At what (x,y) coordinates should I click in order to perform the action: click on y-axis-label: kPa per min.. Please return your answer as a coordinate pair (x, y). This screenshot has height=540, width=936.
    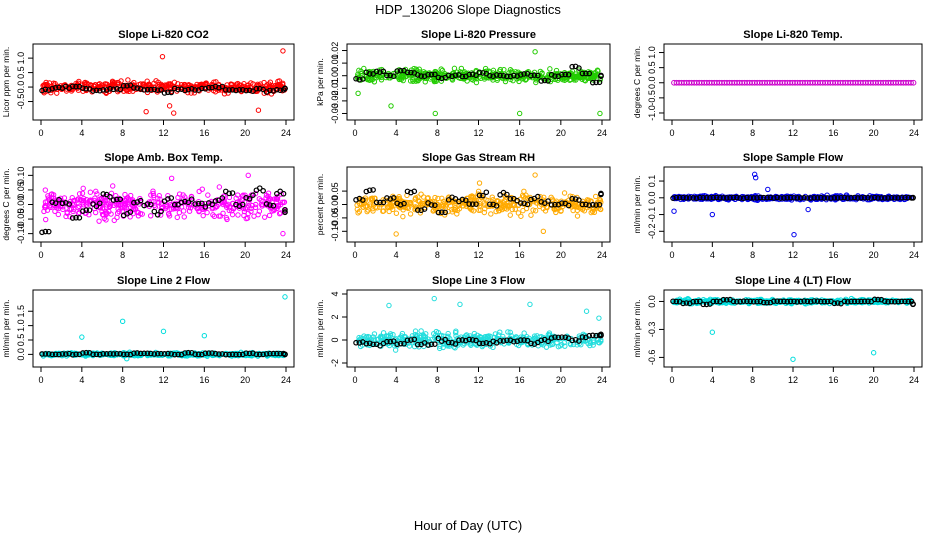
    Looking at the image, I should click on (320, 82).